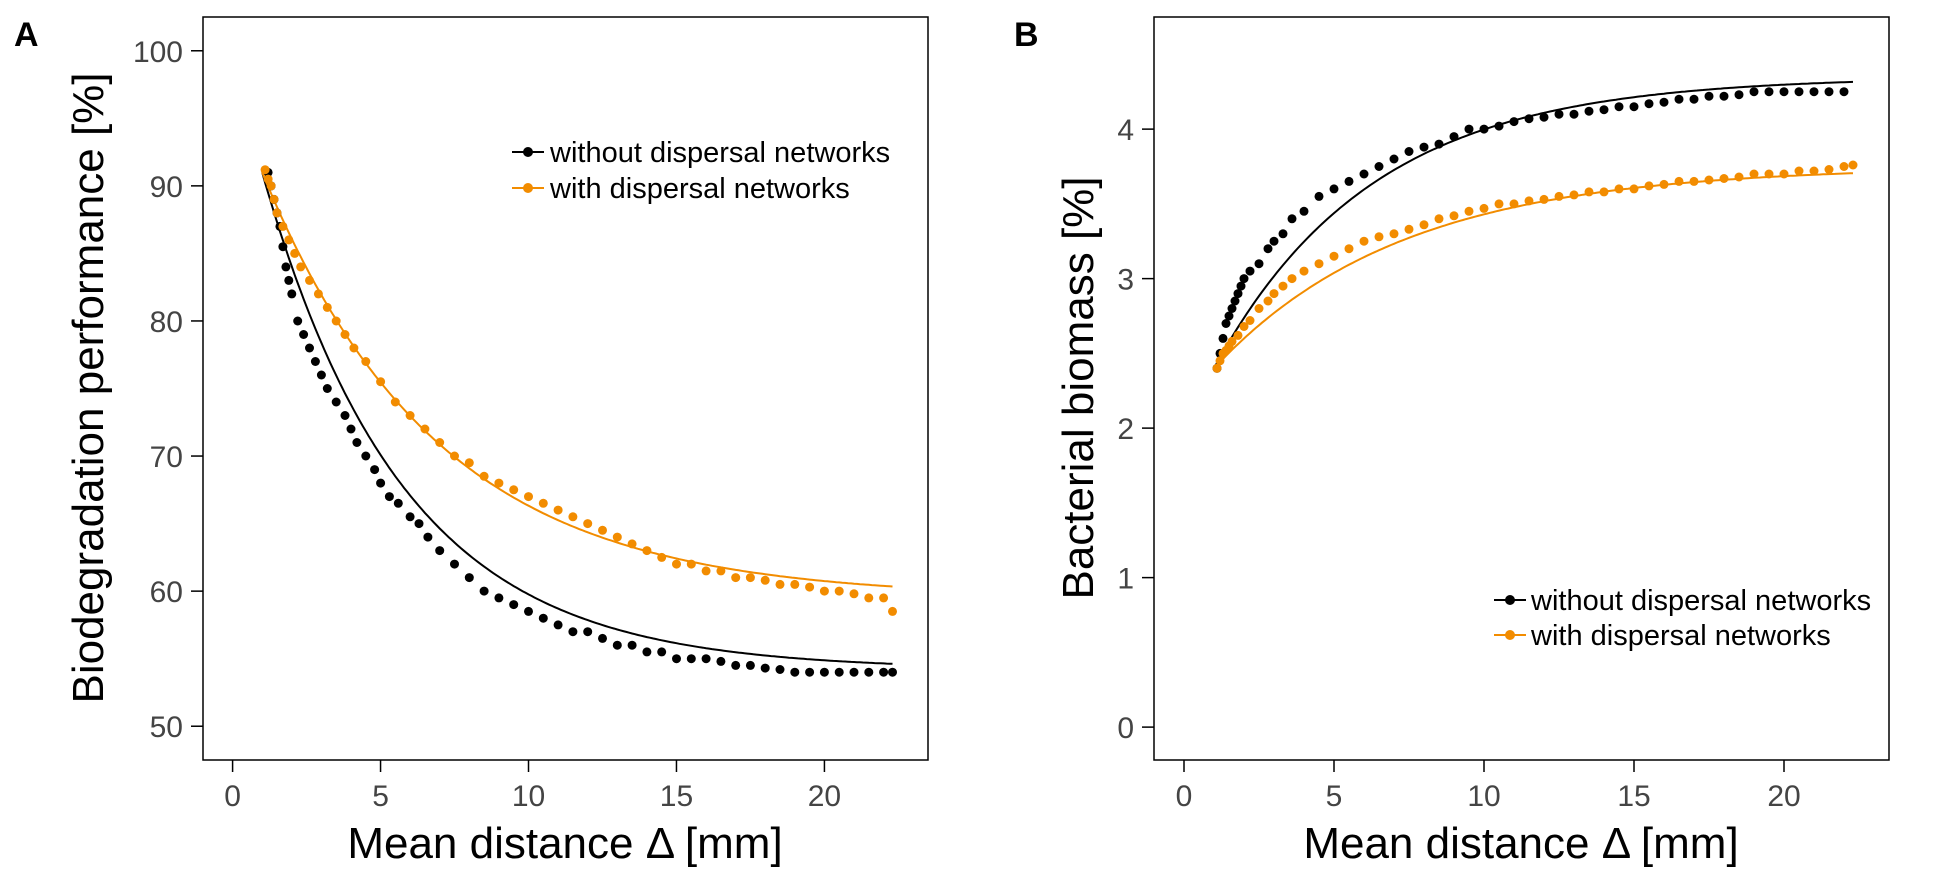 The image size is (1935, 884). What do you see at coordinates (166, 457) in the screenshot?
I see `y-tick-label-a: 70` at bounding box center [166, 457].